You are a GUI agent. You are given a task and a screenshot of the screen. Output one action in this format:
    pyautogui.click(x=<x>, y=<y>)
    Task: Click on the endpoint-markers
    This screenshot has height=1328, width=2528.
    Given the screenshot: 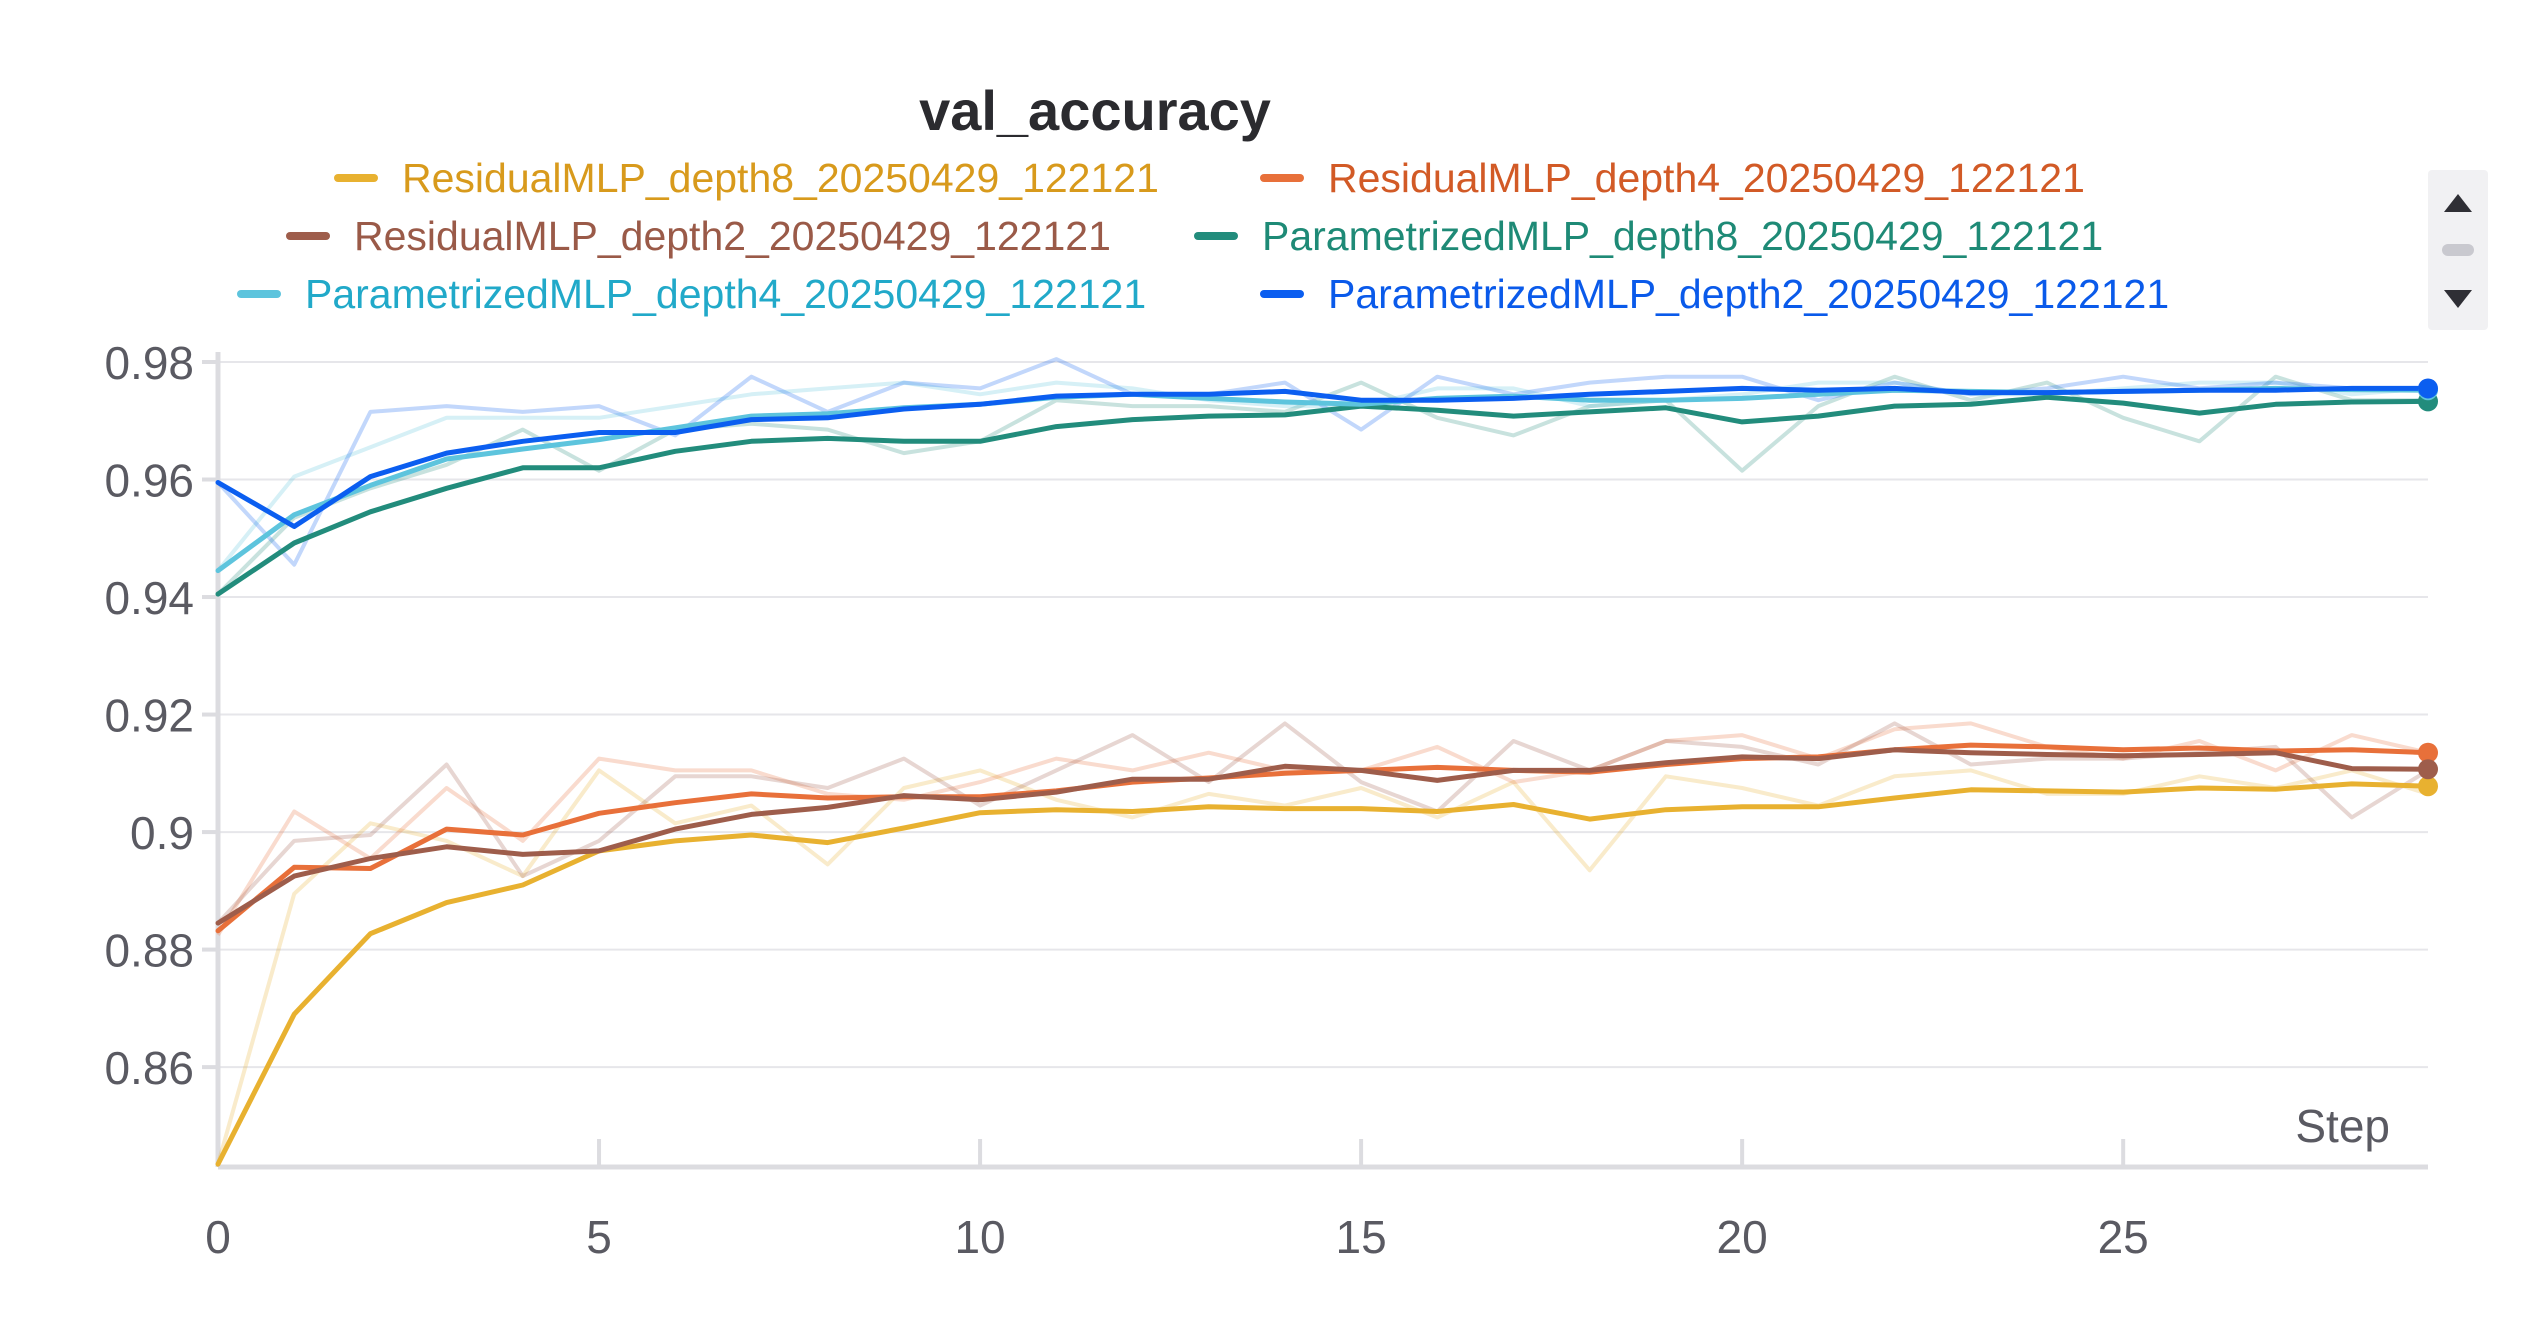 What is the action you would take?
    pyautogui.click(x=2428, y=587)
    